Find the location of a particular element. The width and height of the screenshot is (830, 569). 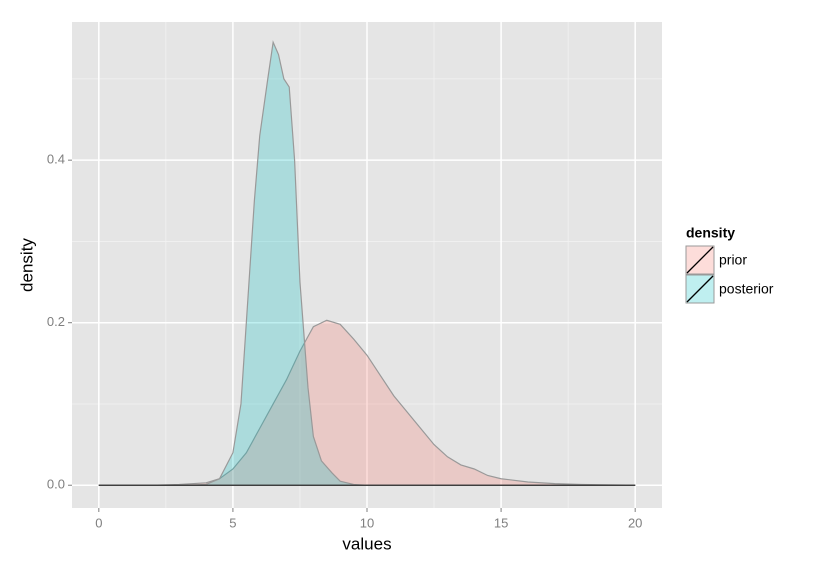

x-tick-label: 20 is located at coordinates (635, 522).